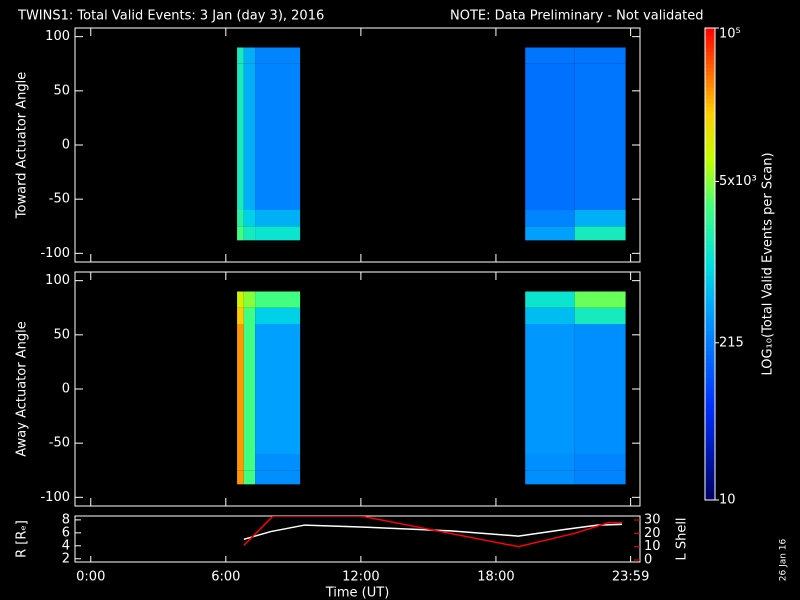 The image size is (800, 600). What do you see at coordinates (433, 532) in the screenshot?
I see `series-line` at bounding box center [433, 532].